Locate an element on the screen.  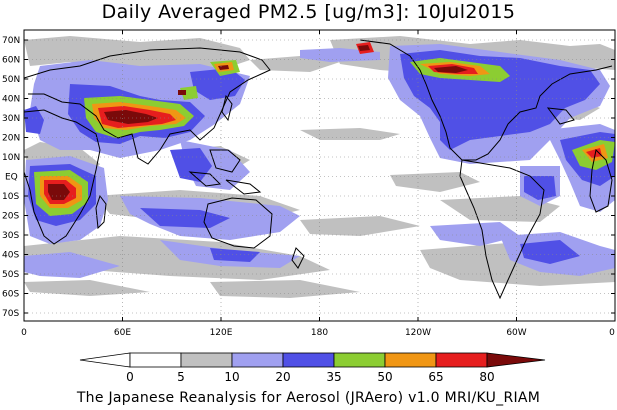
colorbar-label-65: 65 is located at coordinates (435, 377).